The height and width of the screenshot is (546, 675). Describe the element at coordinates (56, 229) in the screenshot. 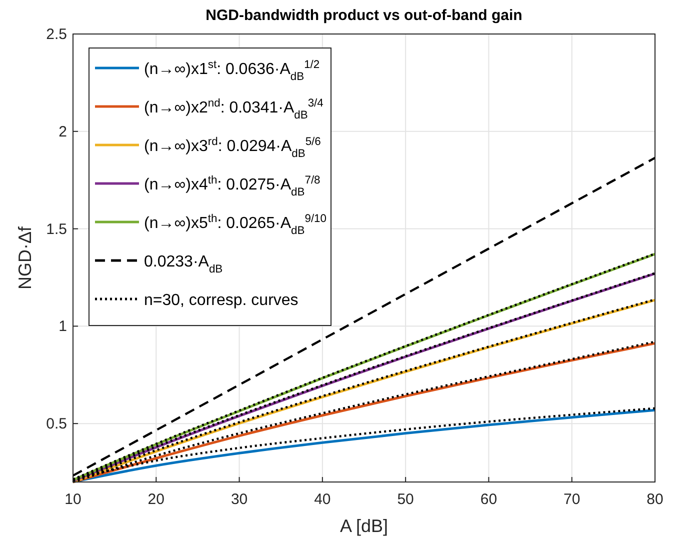

I see `y-tick-label: 1.5` at that location.